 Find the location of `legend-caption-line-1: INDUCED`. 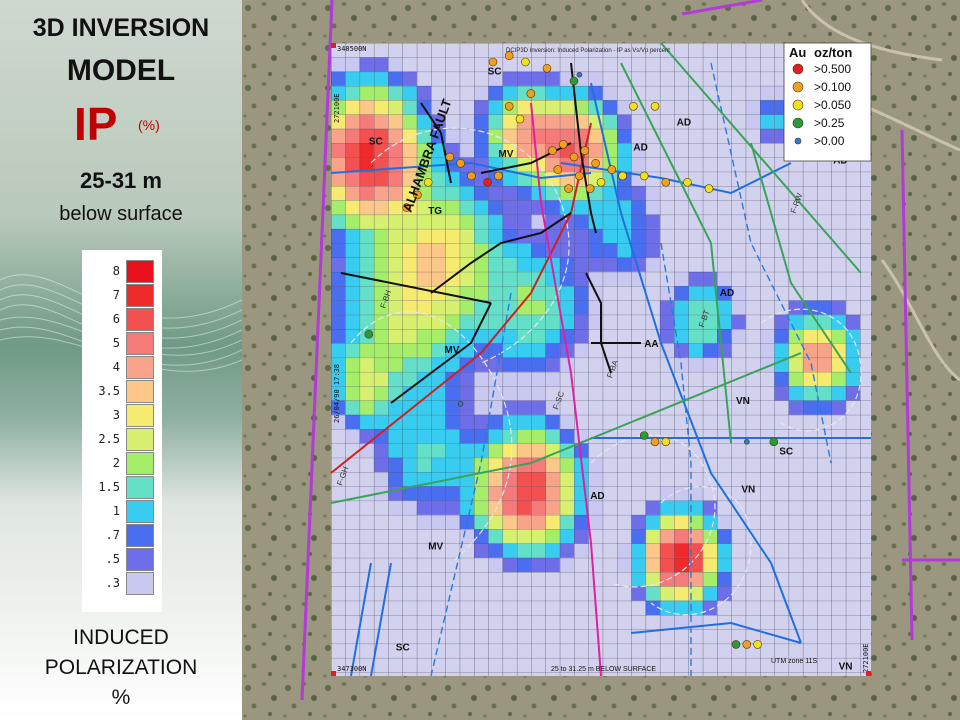

legend-caption-line-1: INDUCED is located at coordinates (121, 637).